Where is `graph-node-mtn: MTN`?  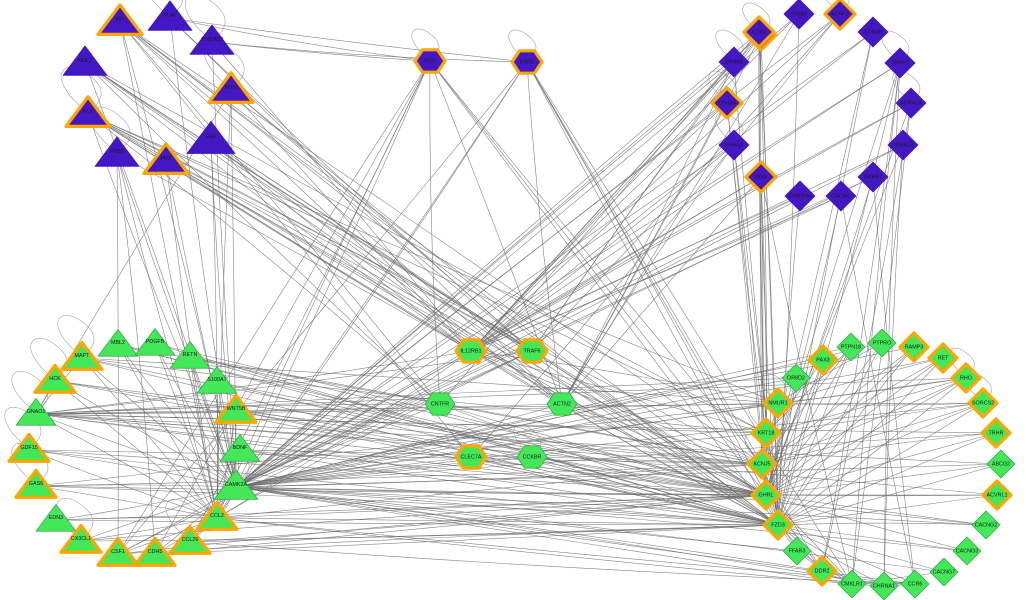 graph-node-mtn: MTN is located at coordinates (231, 87).